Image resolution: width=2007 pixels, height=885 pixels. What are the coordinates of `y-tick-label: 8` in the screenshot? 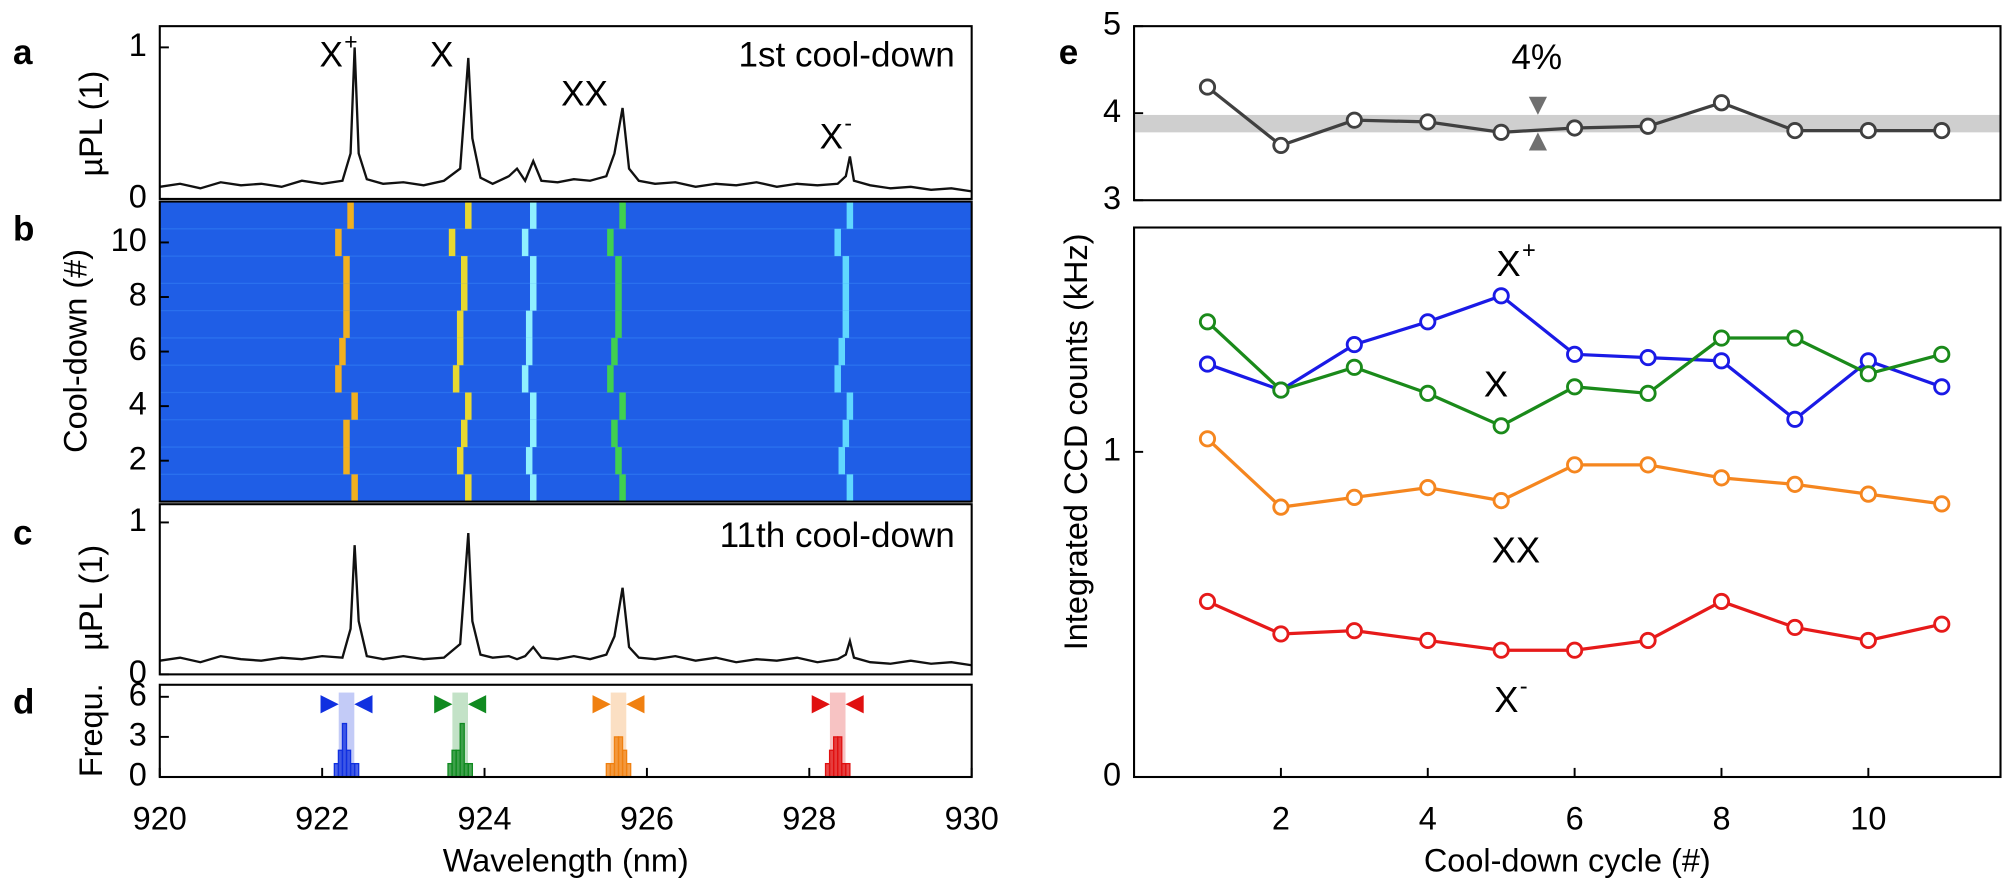 It's located at (138, 295).